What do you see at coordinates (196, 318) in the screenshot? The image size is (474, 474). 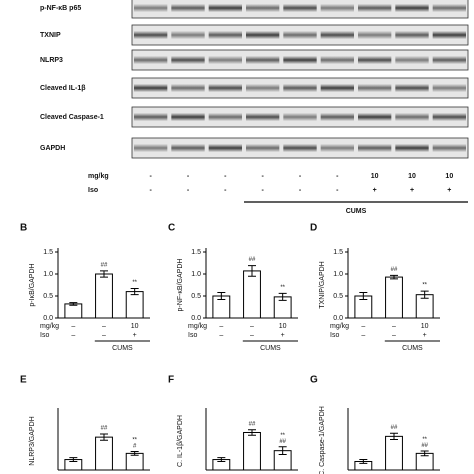 I see `y-tick-label: 0.0` at bounding box center [196, 318].